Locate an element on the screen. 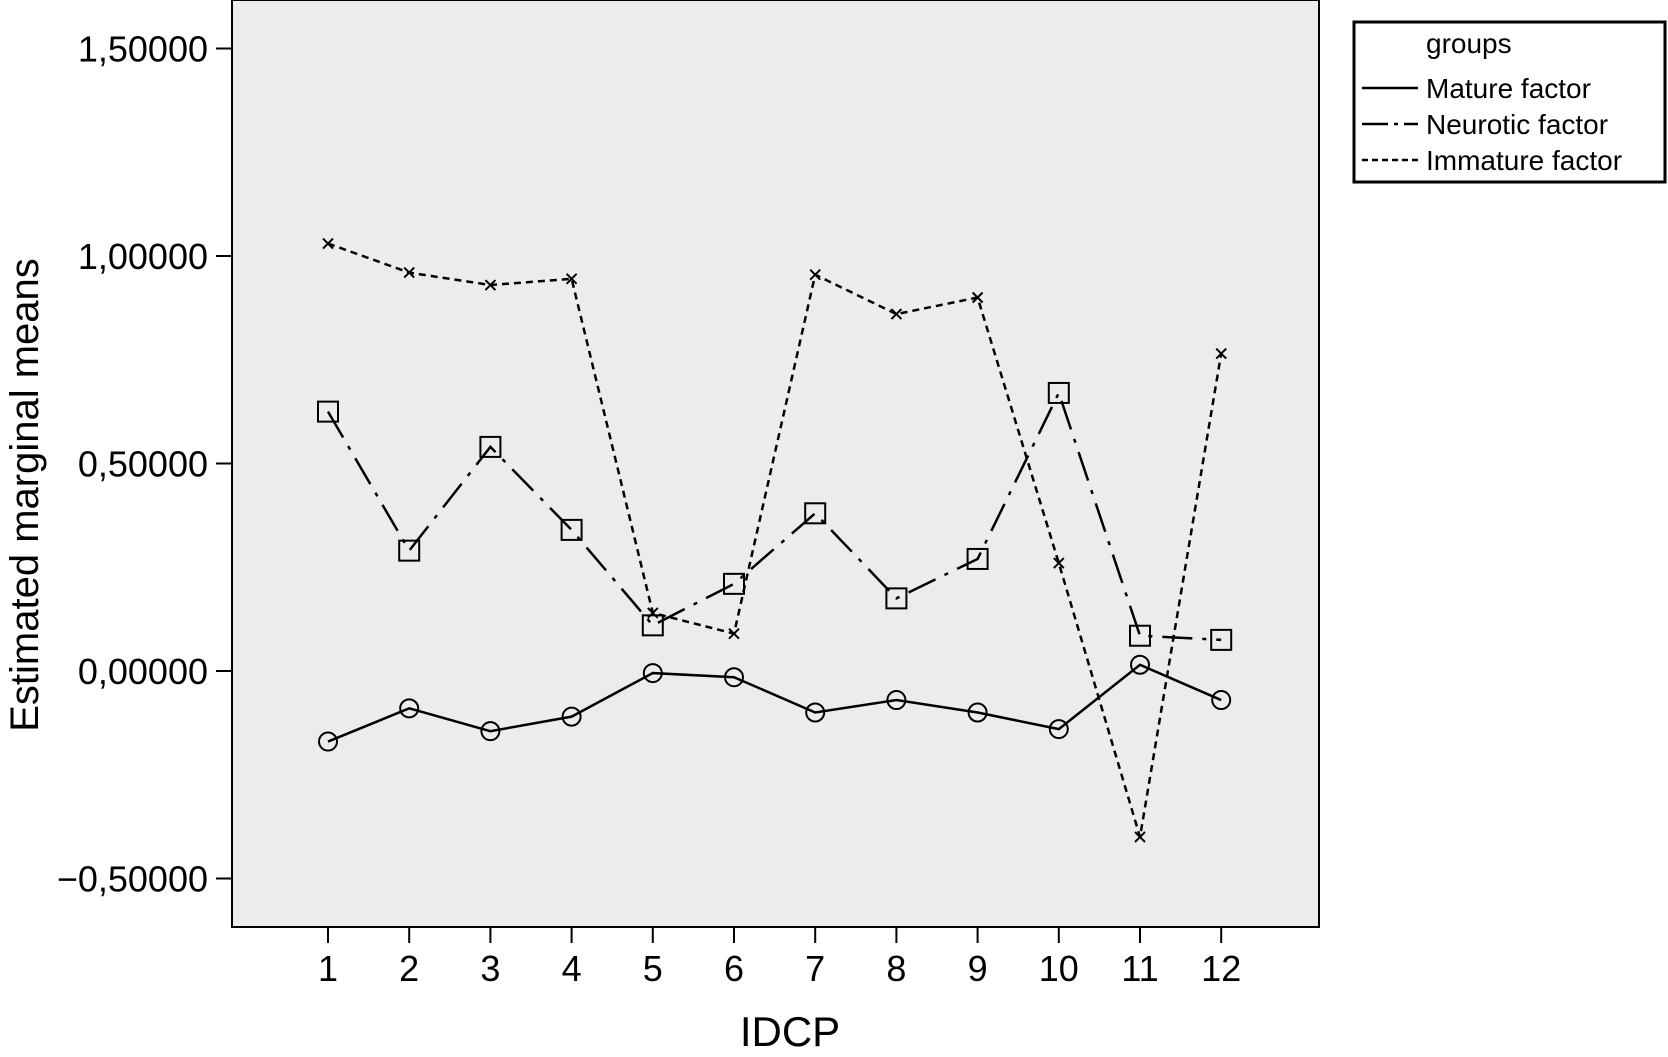 Image resolution: width=1668 pixels, height=1057 pixels. x-tick-label: 3 is located at coordinates (490, 968).